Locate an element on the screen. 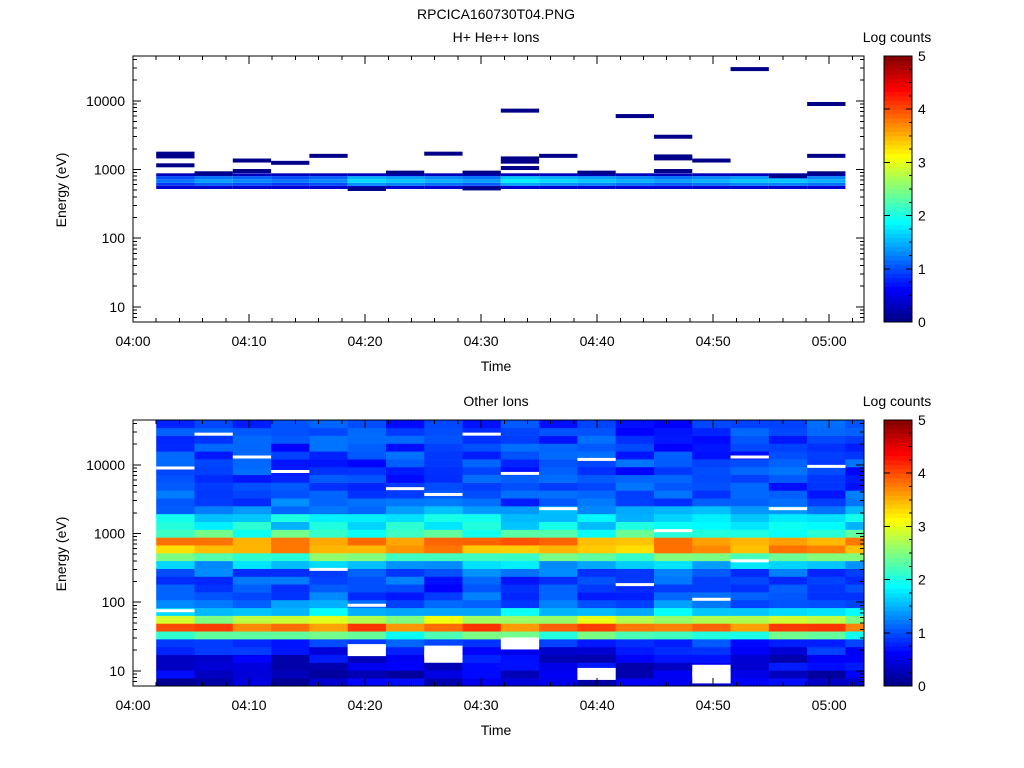  colorbar-tick-label: 0 is located at coordinates (922, 322).